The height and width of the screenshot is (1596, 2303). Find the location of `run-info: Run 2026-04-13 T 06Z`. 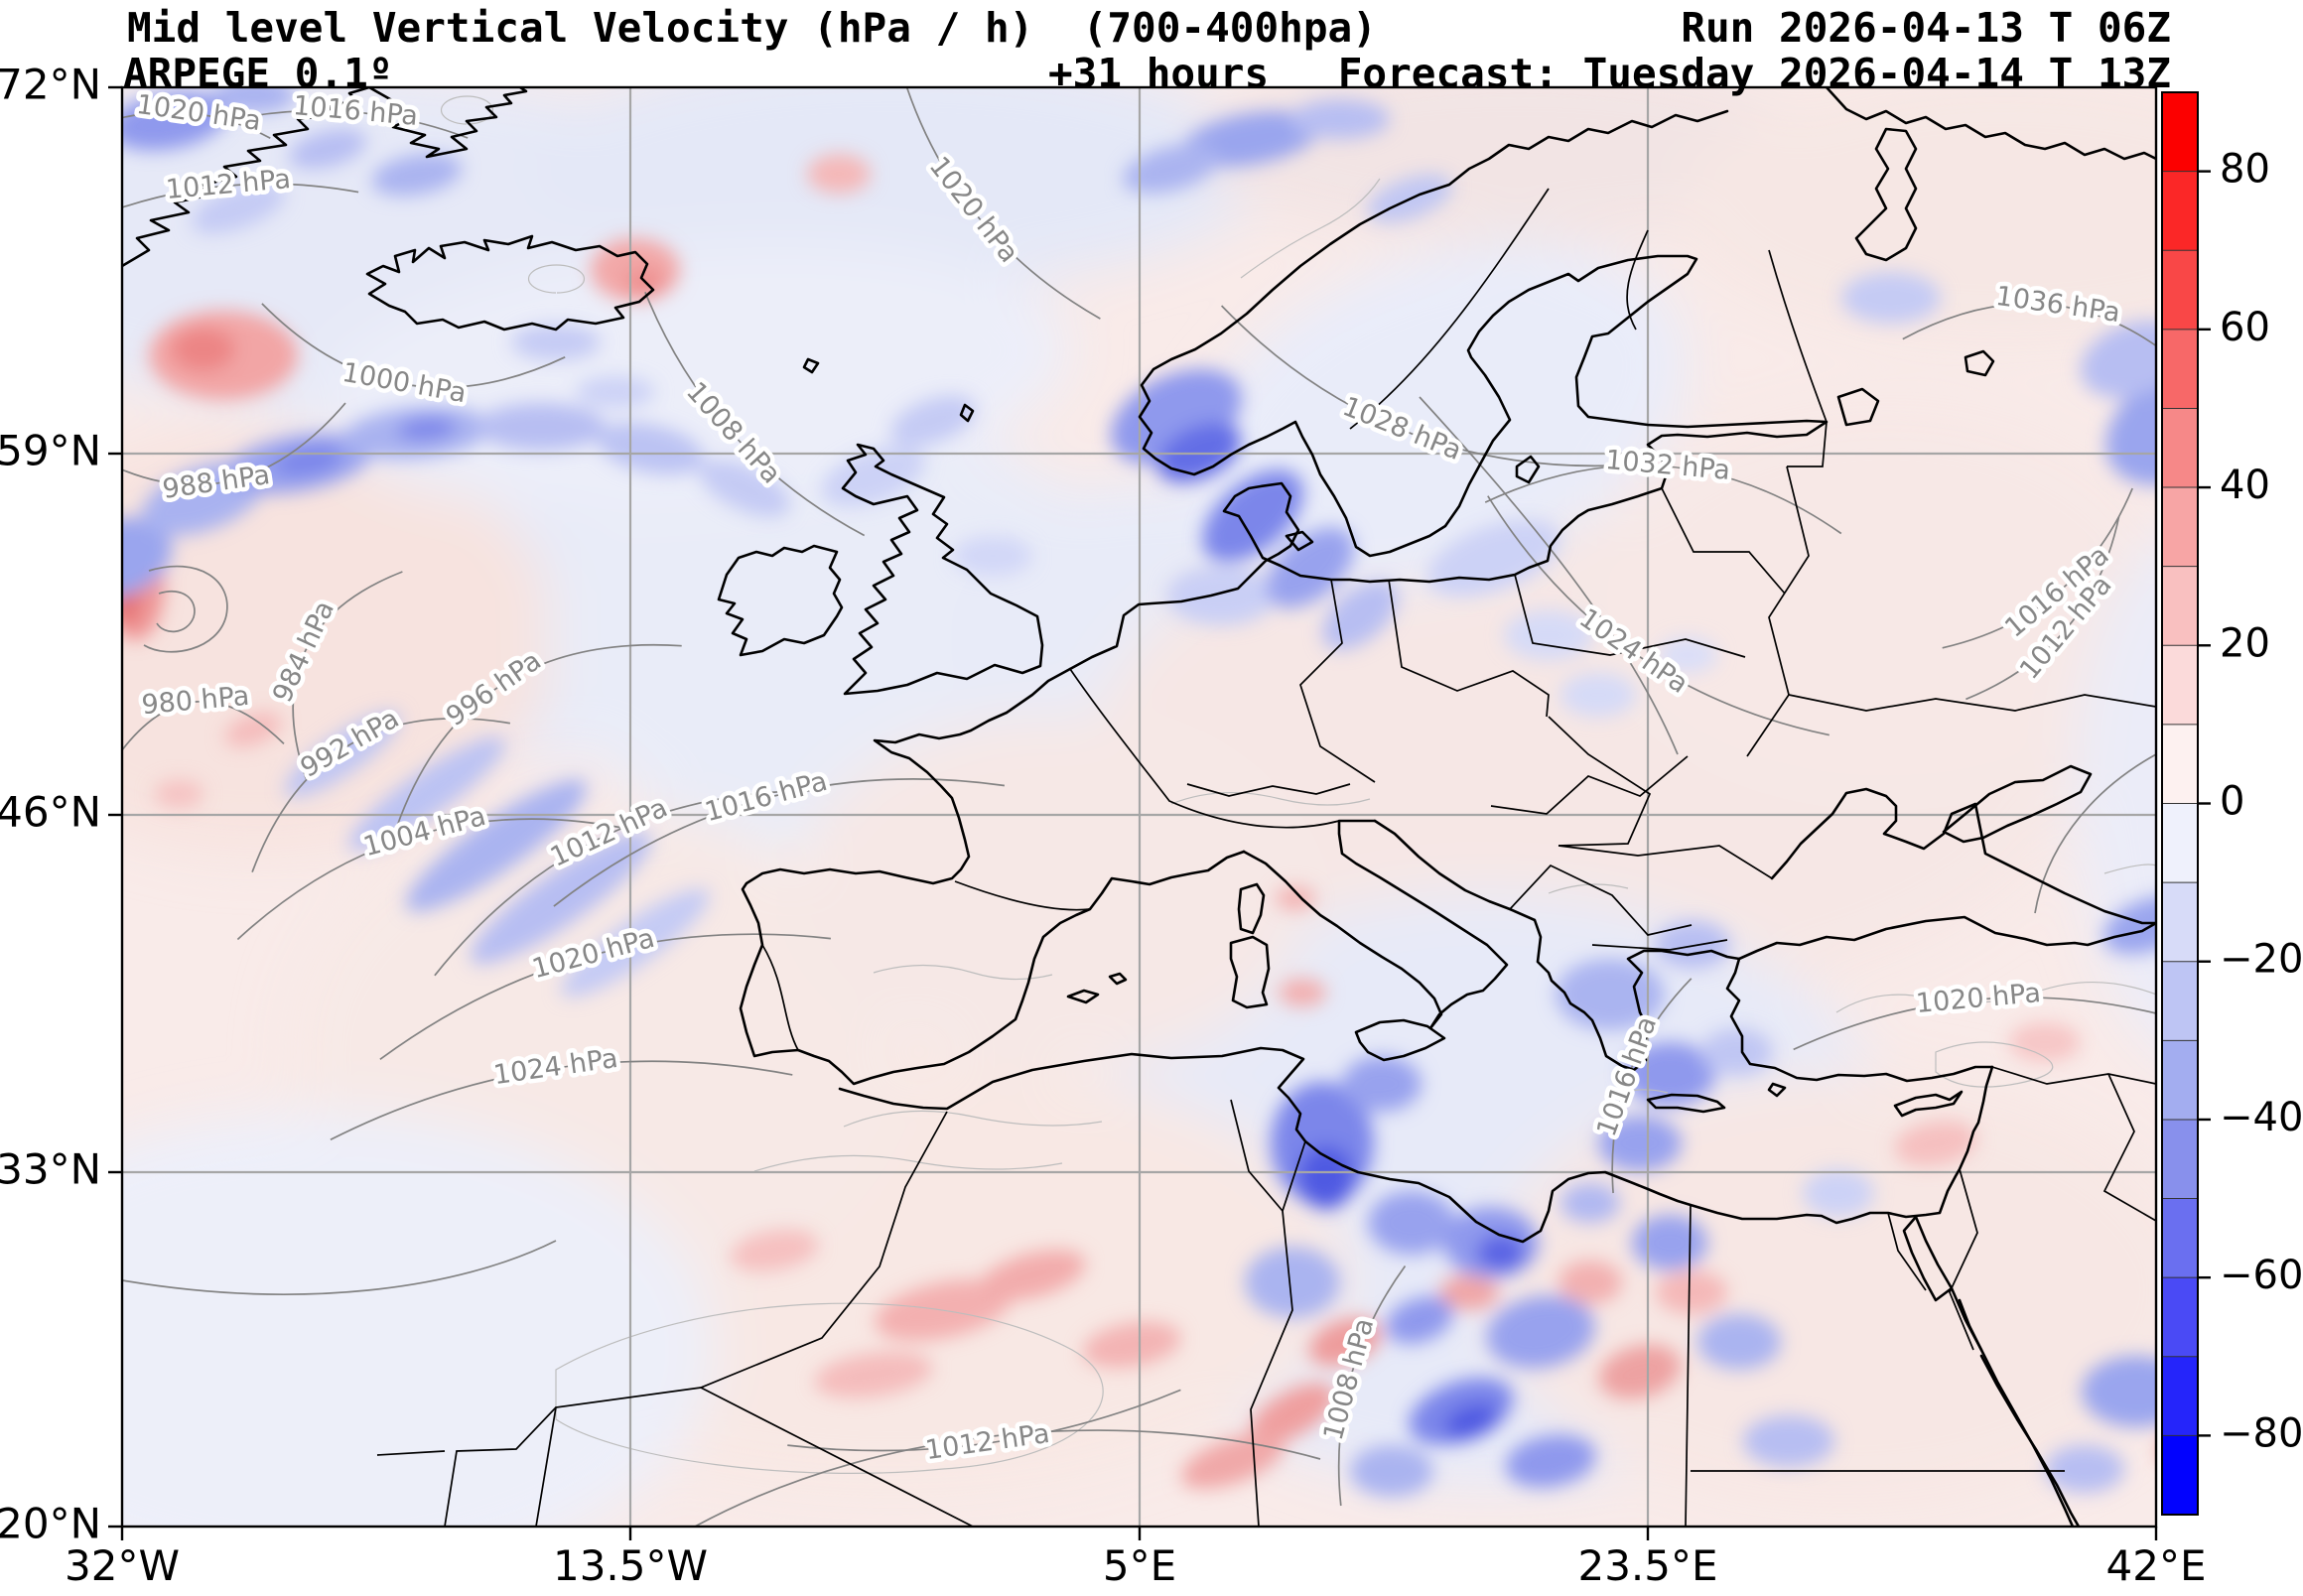

run-info: Run 2026-04-13 T 06Z is located at coordinates (1926, 28).